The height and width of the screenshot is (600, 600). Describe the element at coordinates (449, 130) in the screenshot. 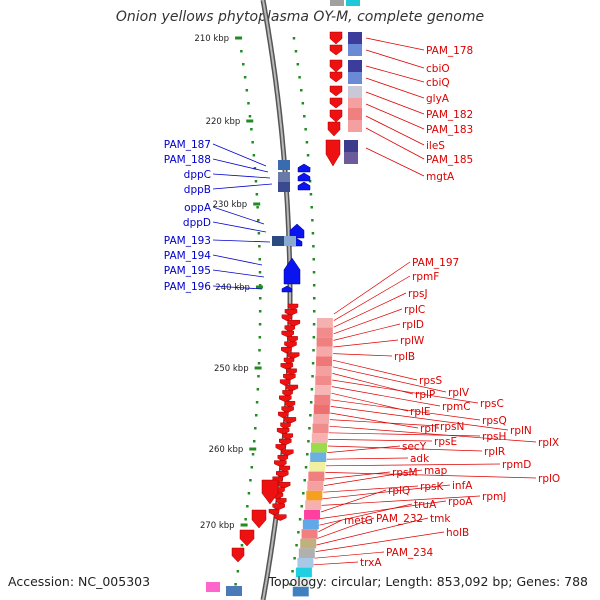

I see `reverse-gene-label: PAM_183` at that location.